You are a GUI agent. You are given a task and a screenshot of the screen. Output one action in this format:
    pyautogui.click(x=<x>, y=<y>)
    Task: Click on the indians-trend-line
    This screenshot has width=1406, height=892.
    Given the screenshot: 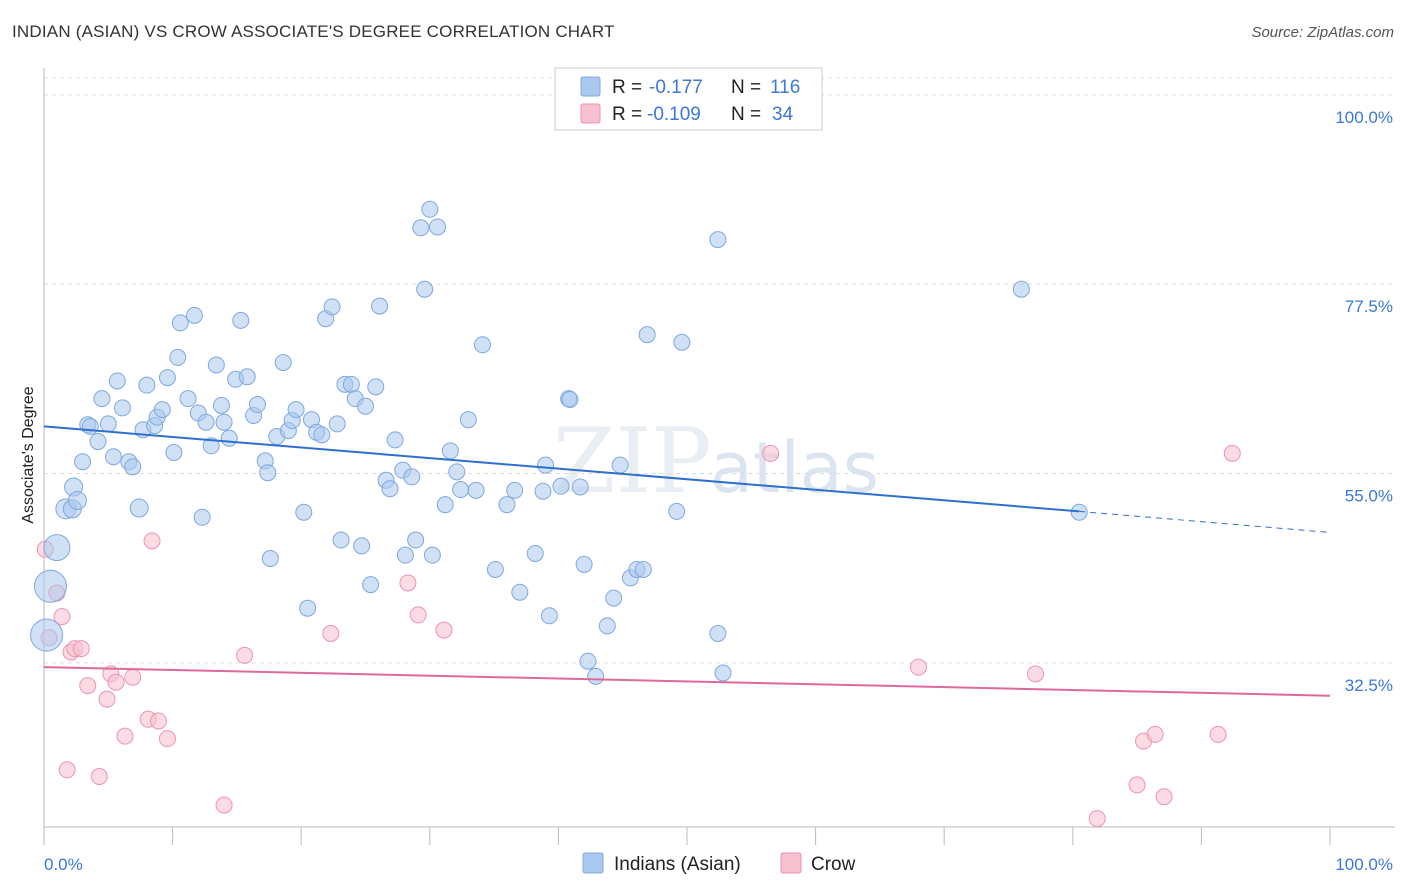 What is the action you would take?
    pyautogui.click(x=561, y=469)
    